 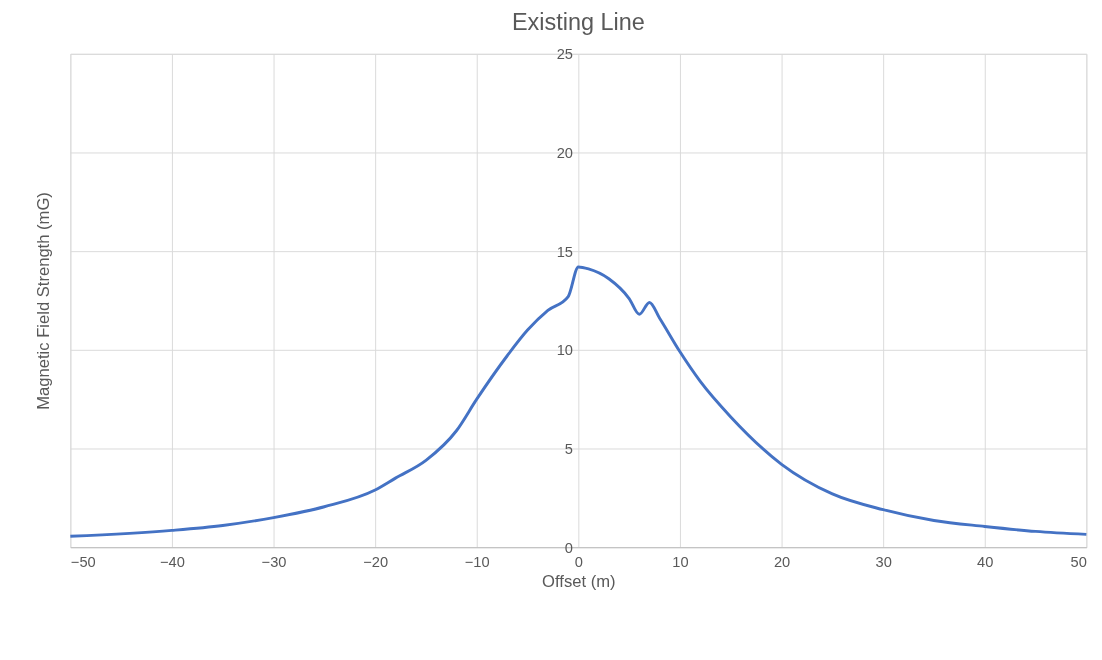 I want to click on x-tick-label: 40, so click(x=985, y=562).